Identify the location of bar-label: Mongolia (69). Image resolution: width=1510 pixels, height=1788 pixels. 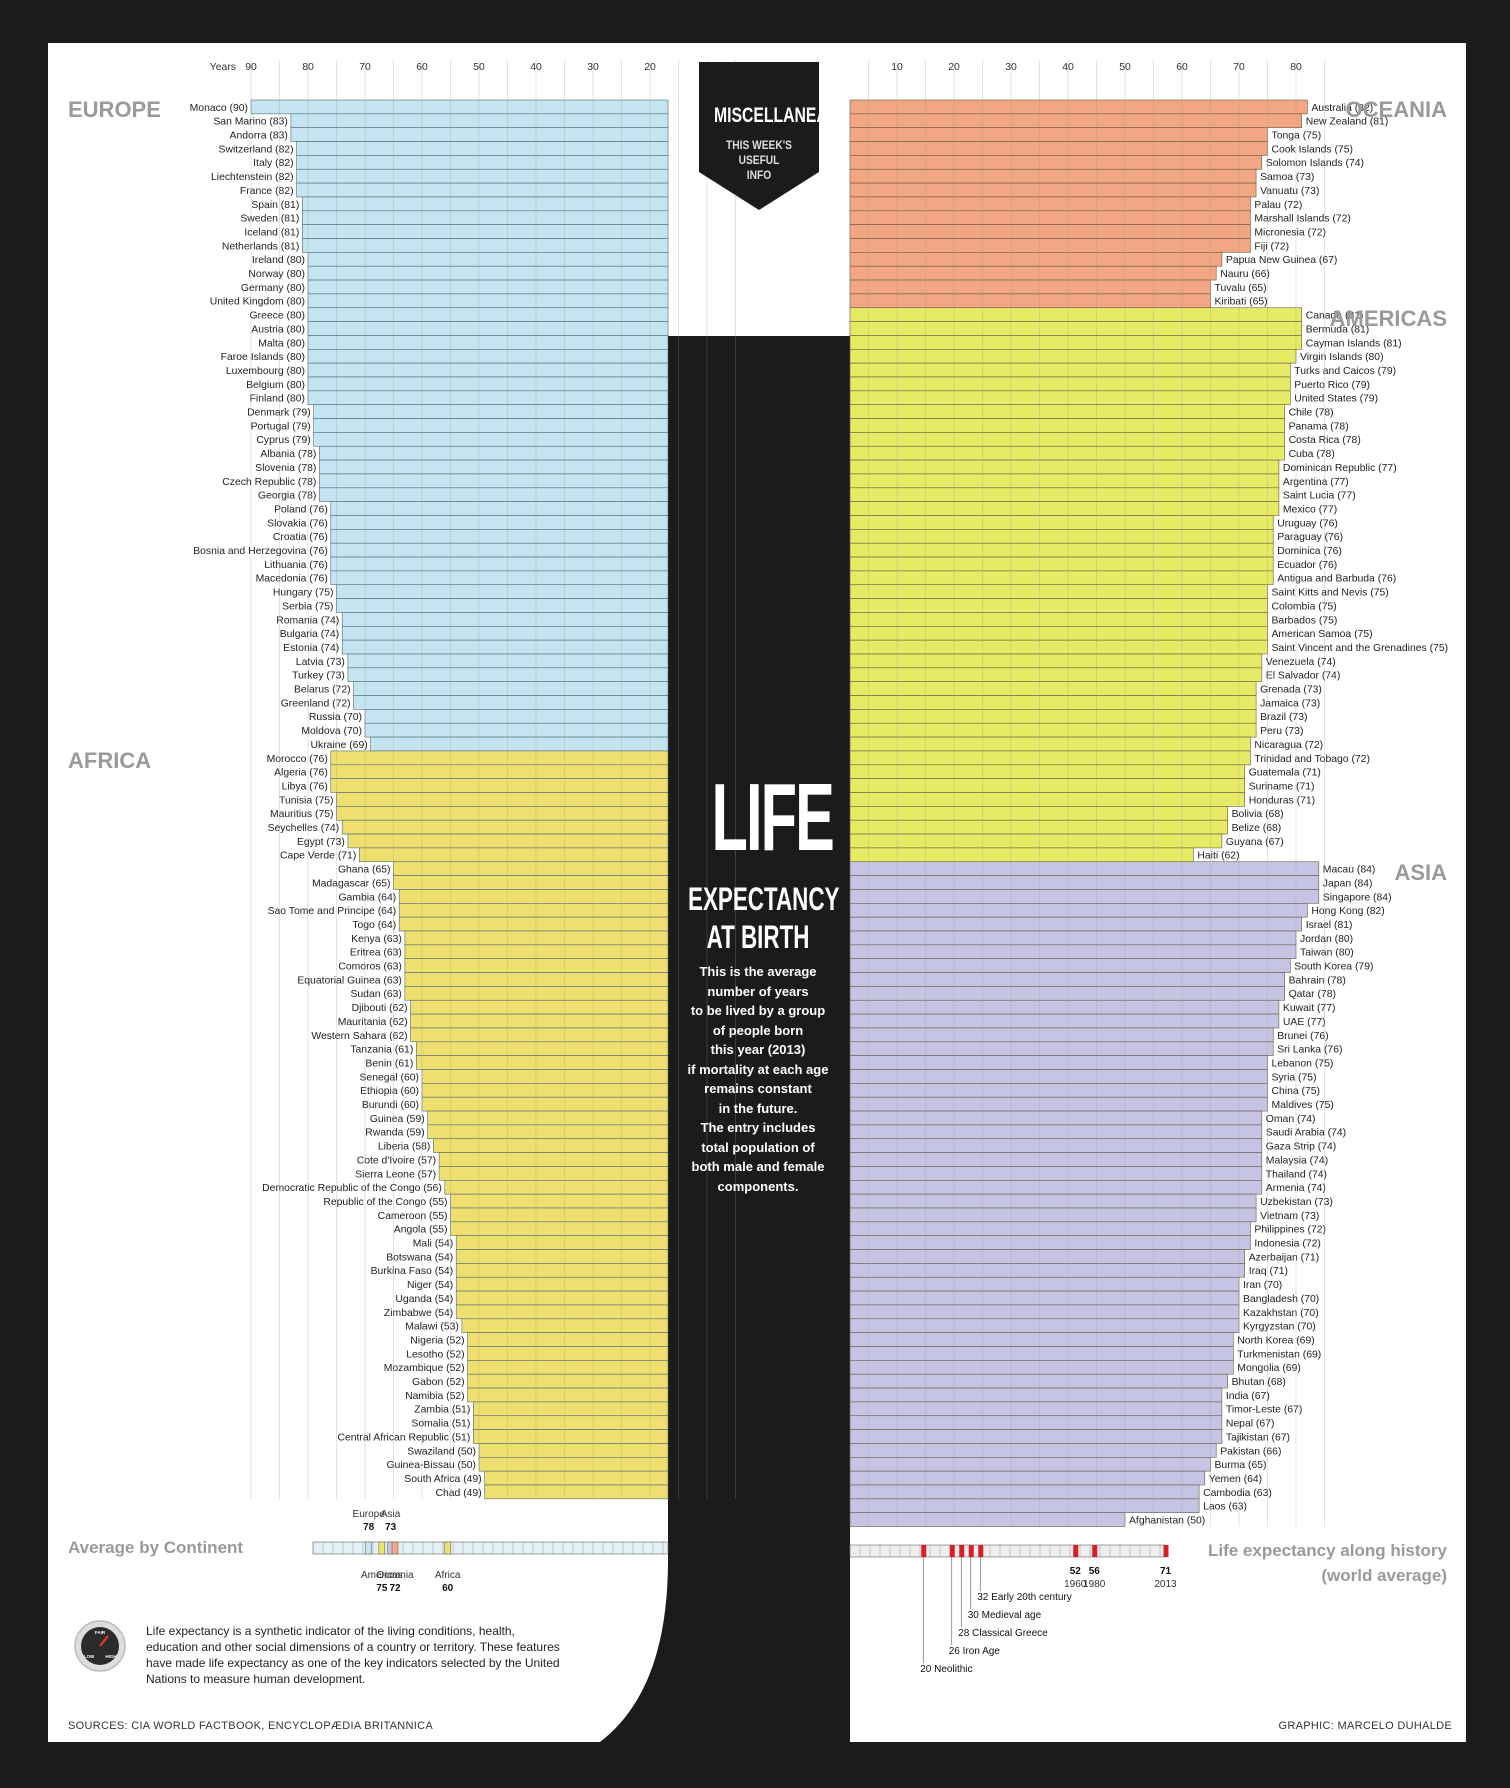
(1269, 1368).